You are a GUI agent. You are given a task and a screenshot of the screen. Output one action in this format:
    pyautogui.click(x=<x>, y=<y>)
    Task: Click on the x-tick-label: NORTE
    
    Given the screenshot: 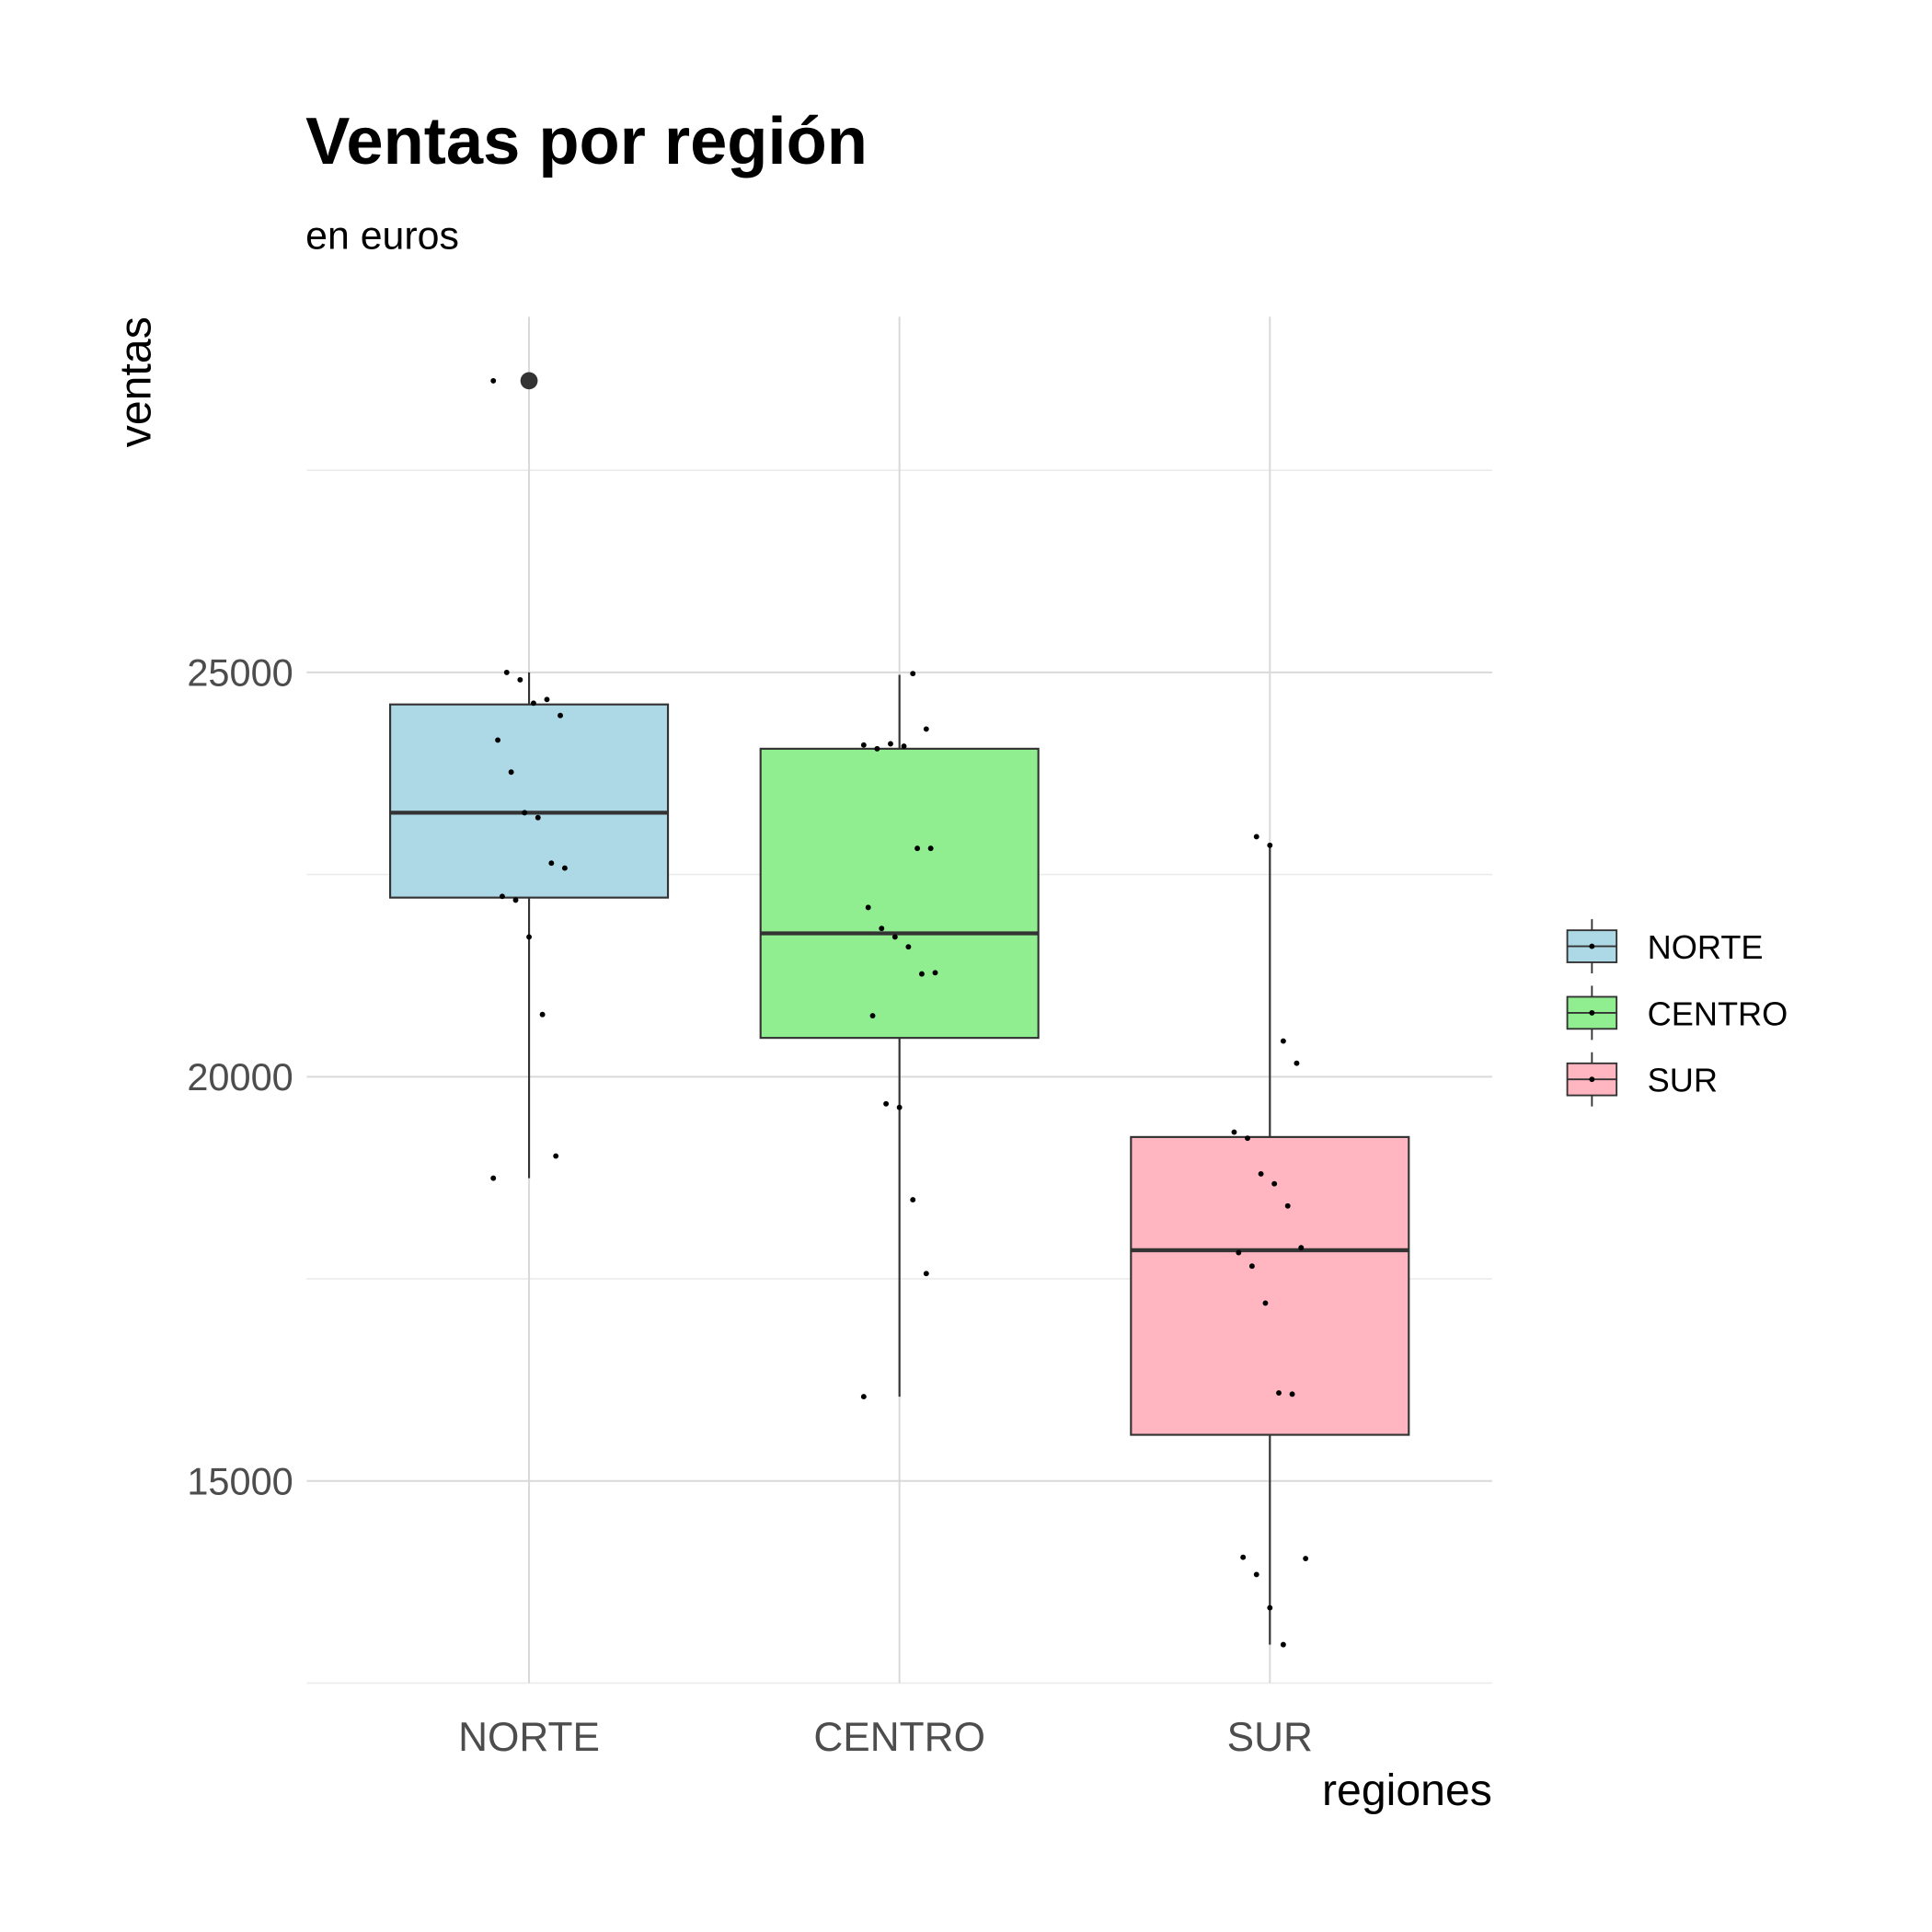 What is the action you would take?
    pyautogui.click(x=529, y=1737)
    